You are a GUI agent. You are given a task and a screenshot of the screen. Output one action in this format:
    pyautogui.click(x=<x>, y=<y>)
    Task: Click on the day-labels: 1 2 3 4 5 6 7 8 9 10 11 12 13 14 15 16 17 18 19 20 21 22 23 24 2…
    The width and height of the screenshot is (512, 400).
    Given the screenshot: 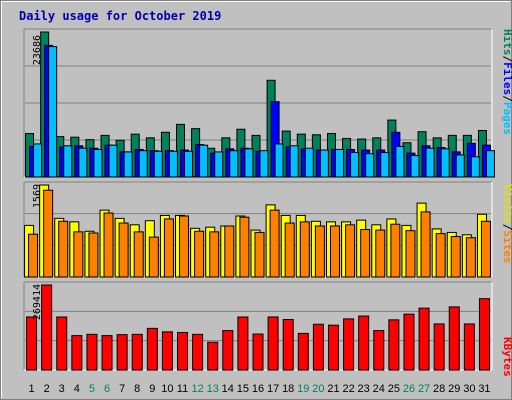 What is the action you would take?
    pyautogui.click(x=259, y=389)
    